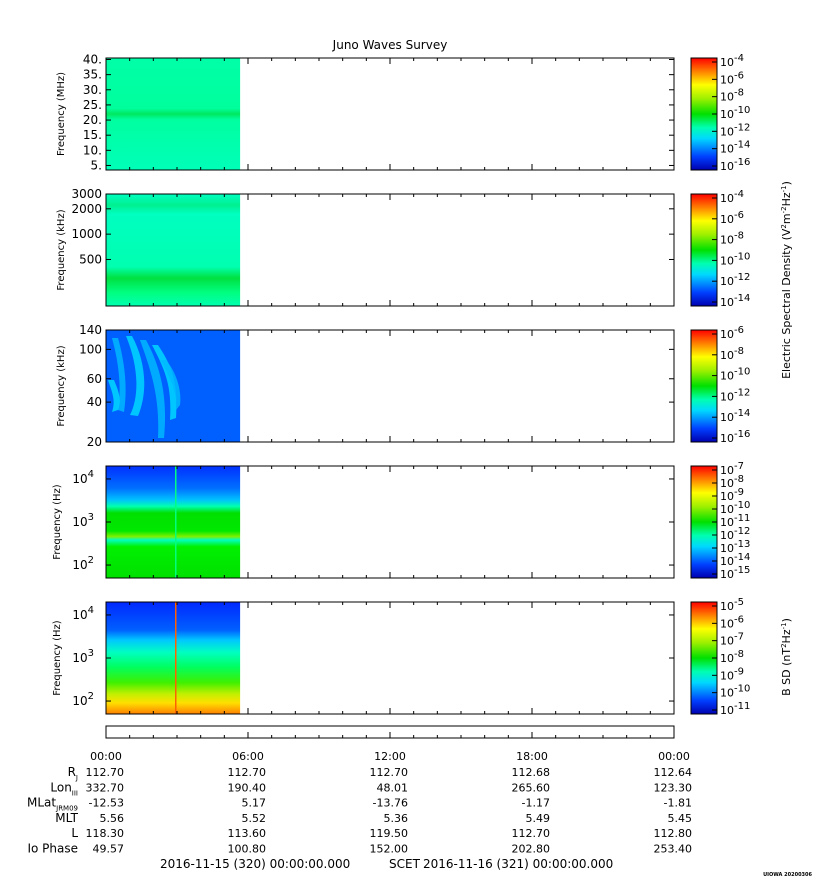 This screenshot has width=815, height=880. Describe the element at coordinates (732, 605) in the screenshot. I see `colorbar-tick-label: 10⁻⁵` at that location.